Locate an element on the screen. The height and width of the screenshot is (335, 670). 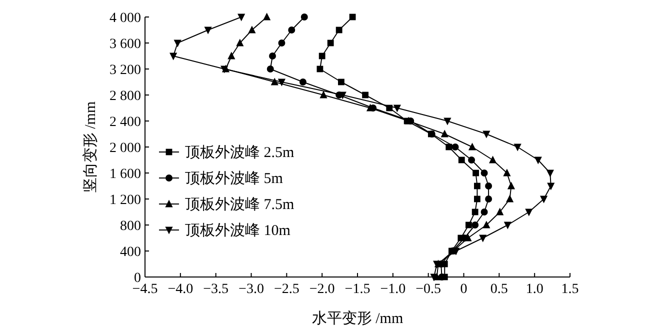
x-tick-label: −3.5 is located at coordinates (216, 289).